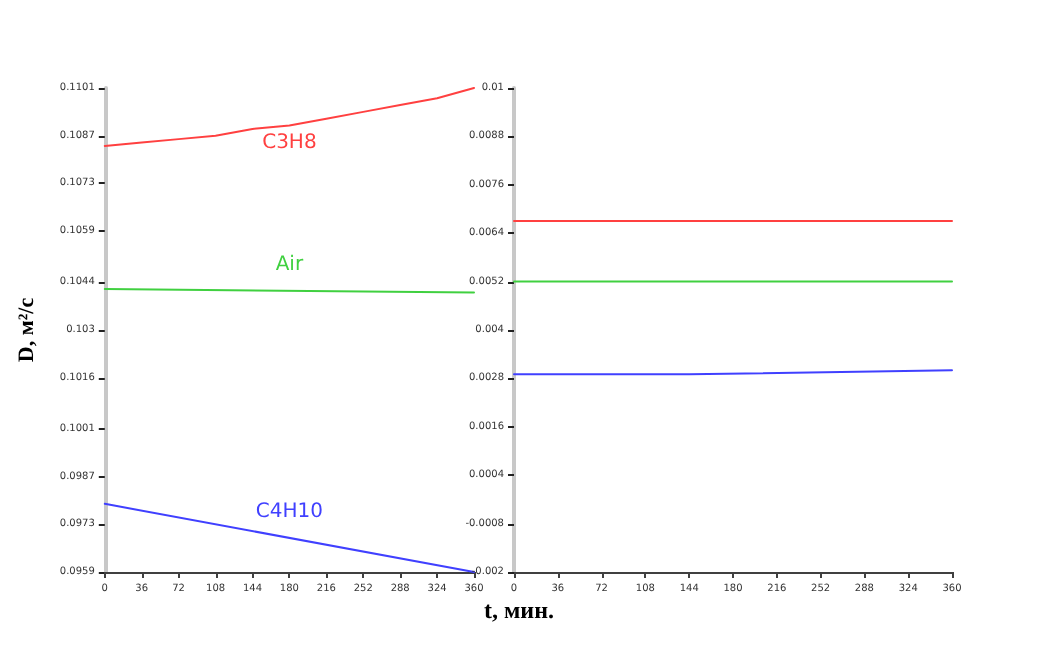  Describe the element at coordinates (289, 142) in the screenshot. I see `series-label: C3H8` at that location.